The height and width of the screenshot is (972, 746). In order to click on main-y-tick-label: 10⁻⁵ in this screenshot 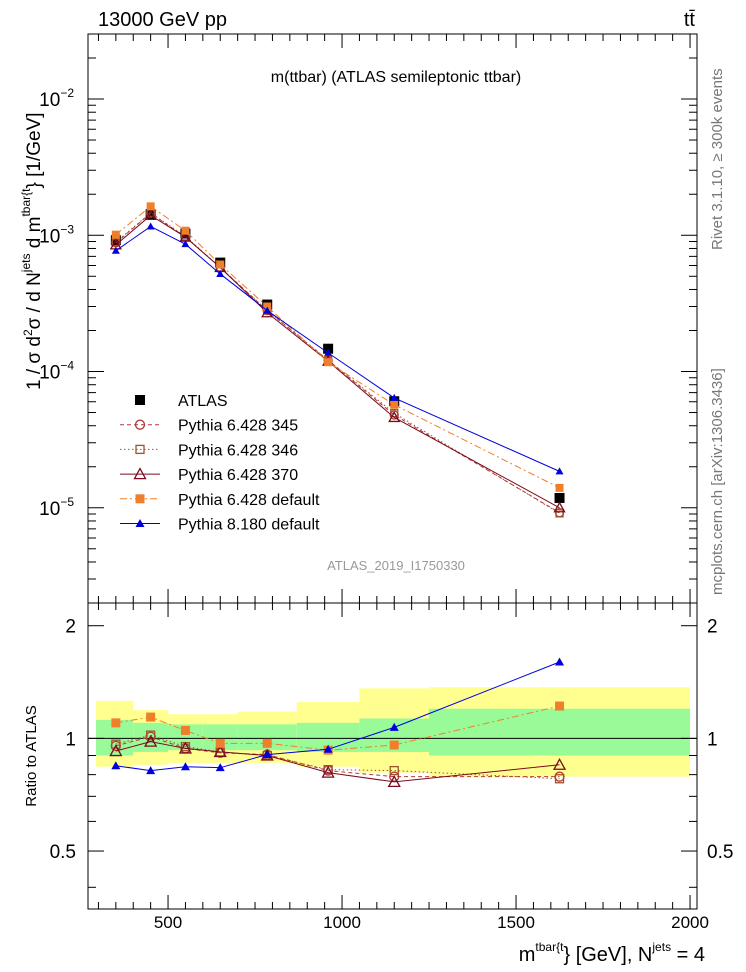, I will do `click(56, 507)`.